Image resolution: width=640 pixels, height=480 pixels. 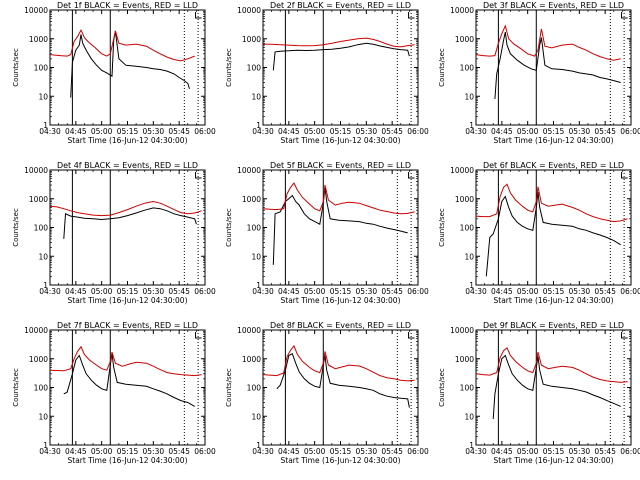 What do you see at coordinates (553, 5) in the screenshot?
I see `chart-title: Det 3f BLACK = Events, RED = LLD` at bounding box center [553, 5].